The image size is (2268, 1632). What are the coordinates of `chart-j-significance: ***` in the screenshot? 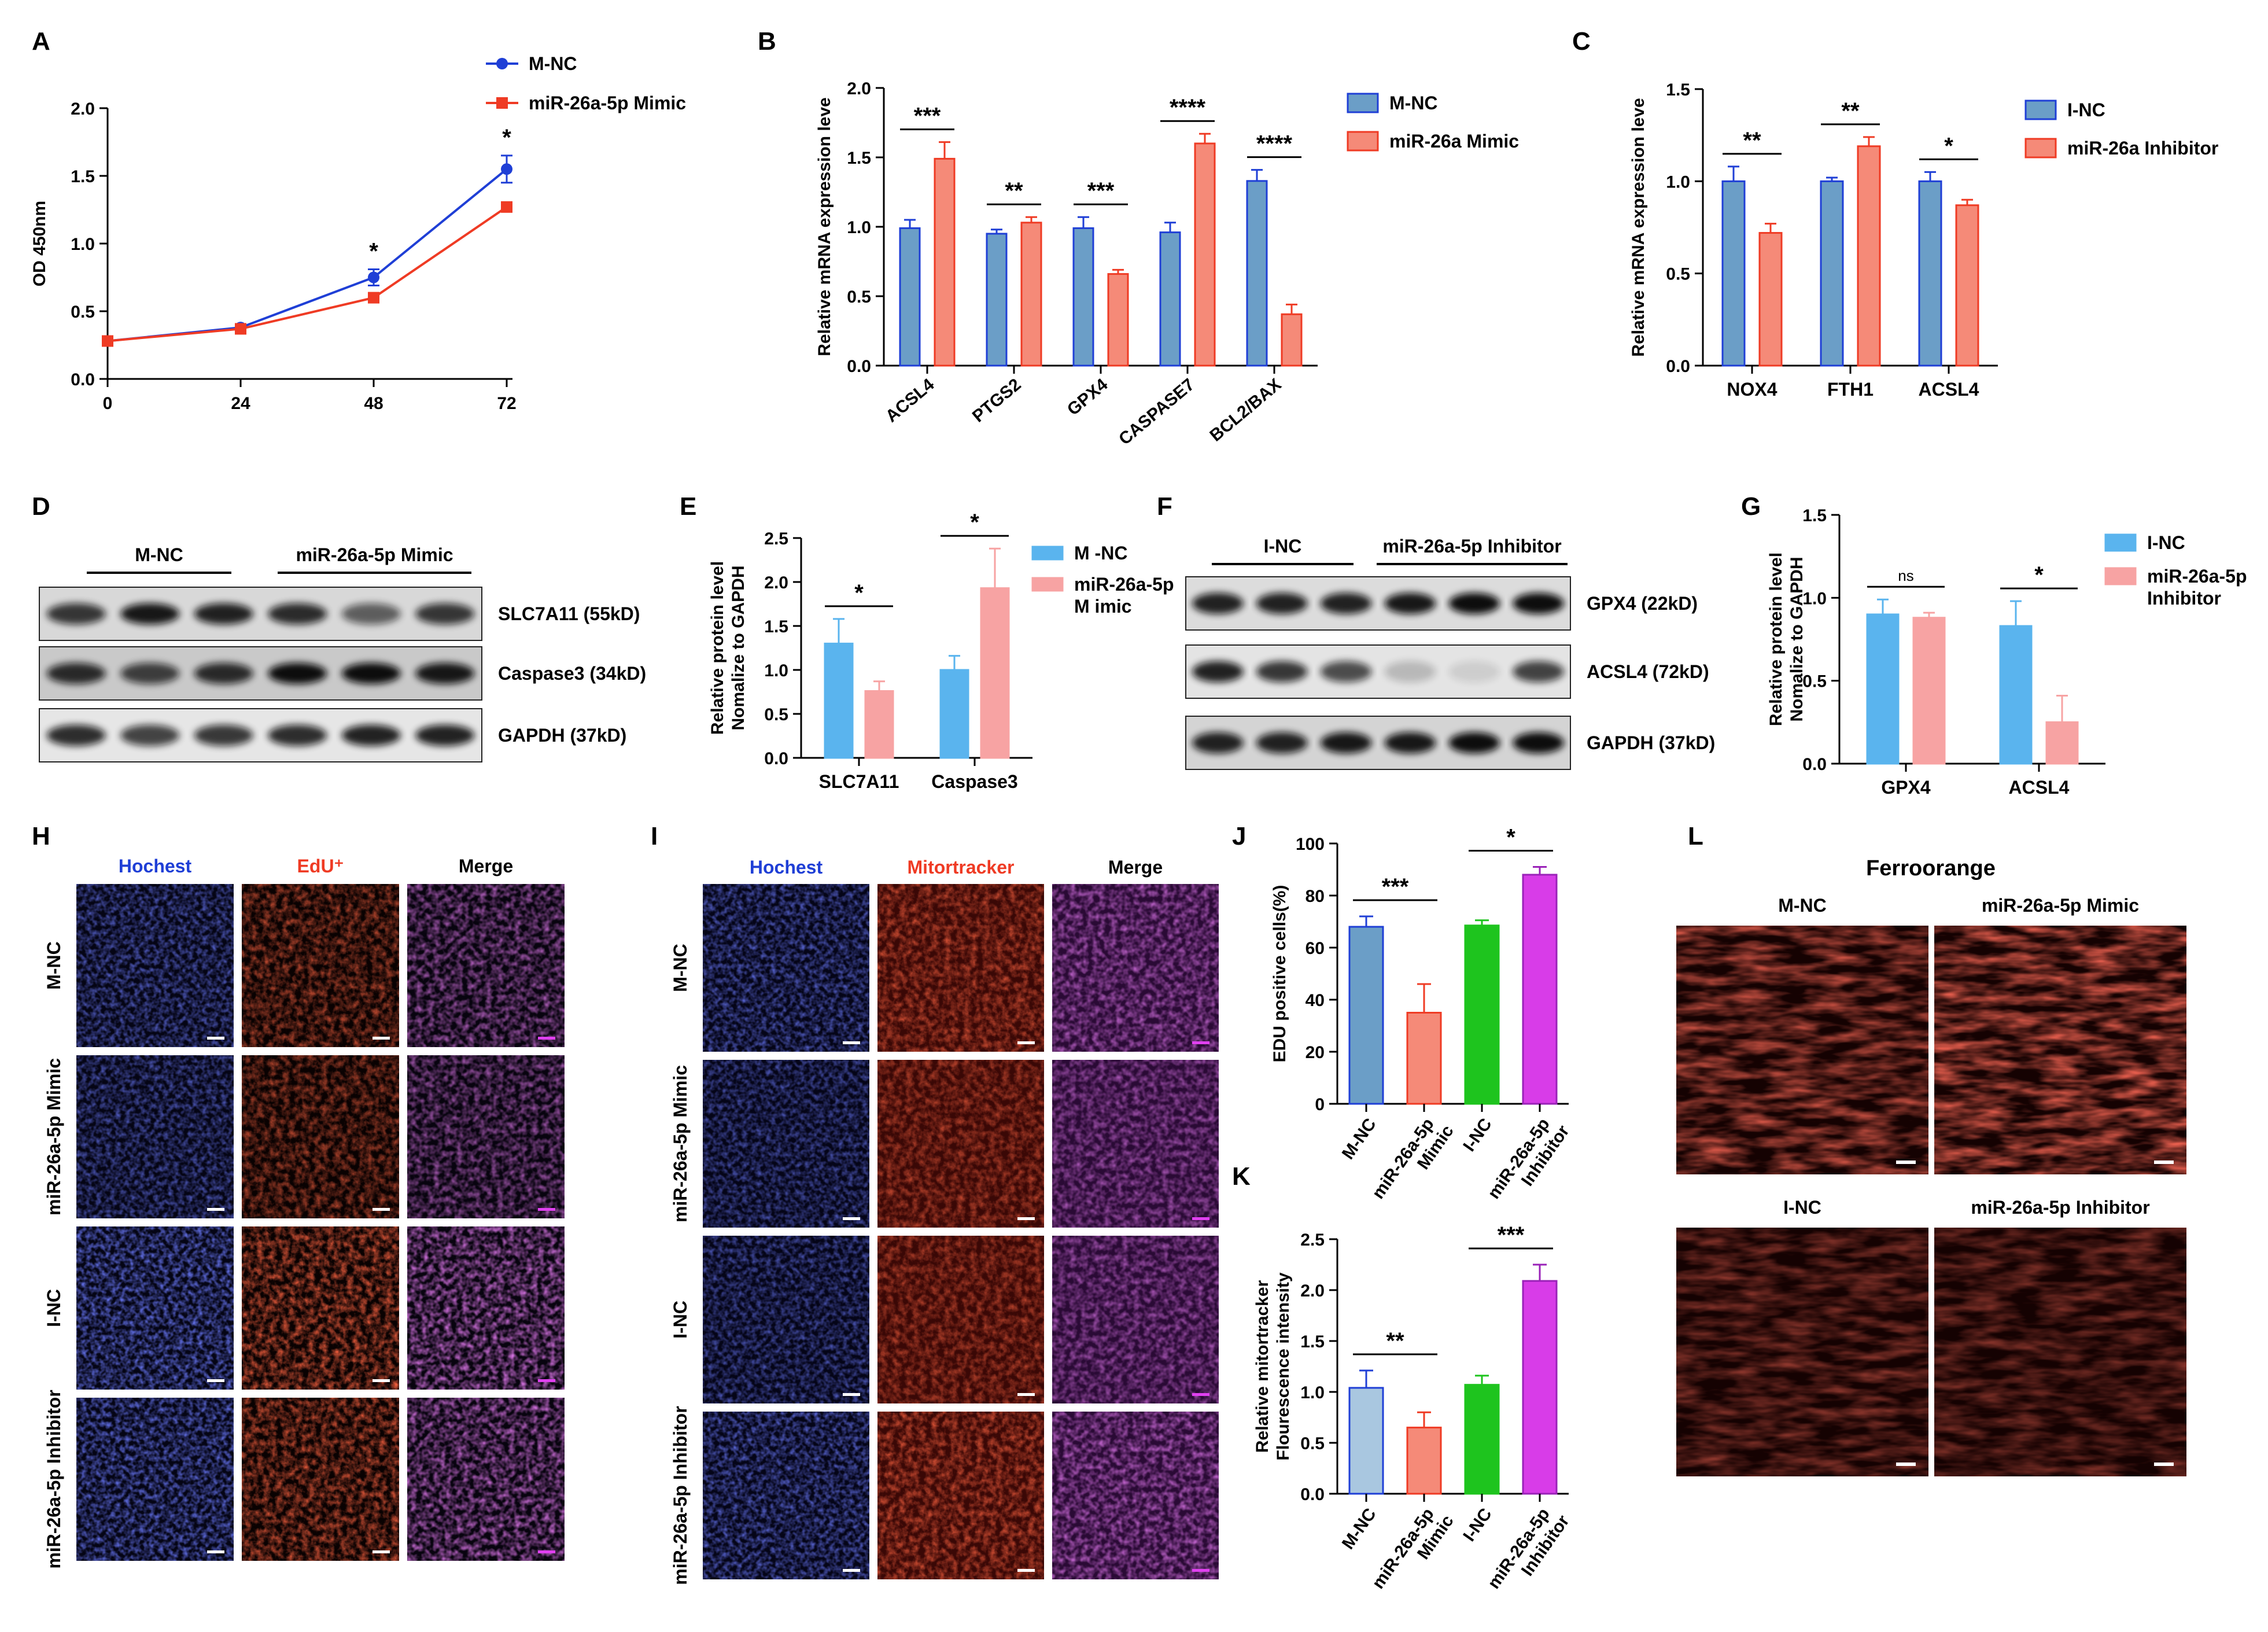 It's located at (1395, 887).